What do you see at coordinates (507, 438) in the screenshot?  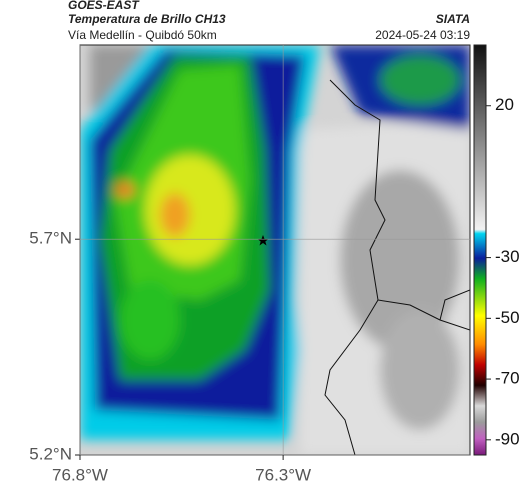 I see `colorbar-label: -90` at bounding box center [507, 438].